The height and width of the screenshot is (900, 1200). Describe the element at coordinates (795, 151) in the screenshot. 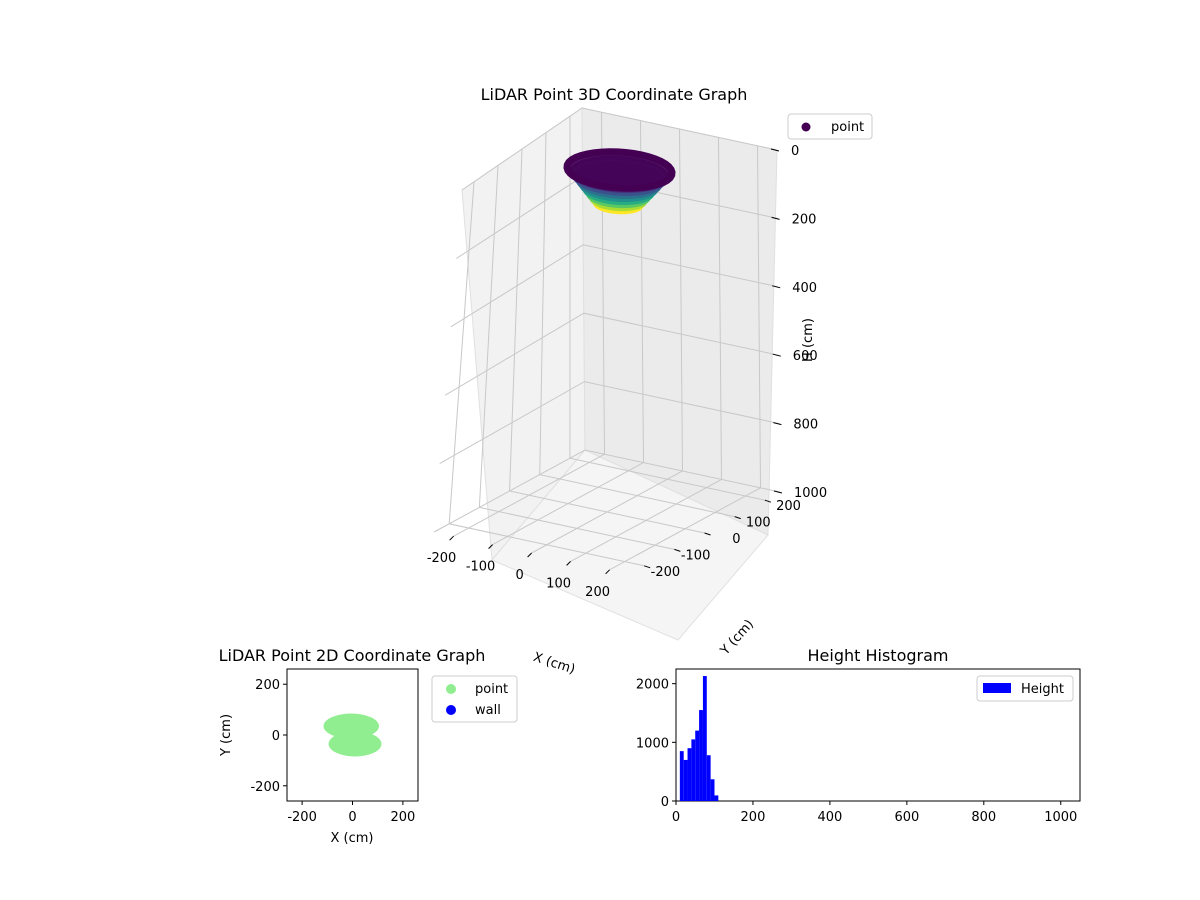

I see `z-tick-label-3d-0: 0` at that location.